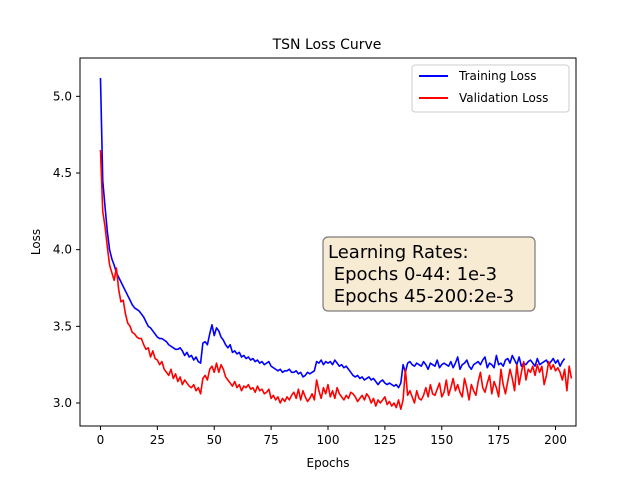 This screenshot has width=640, height=480. What do you see at coordinates (498, 440) in the screenshot?
I see `x-tick-label: 175` at bounding box center [498, 440].